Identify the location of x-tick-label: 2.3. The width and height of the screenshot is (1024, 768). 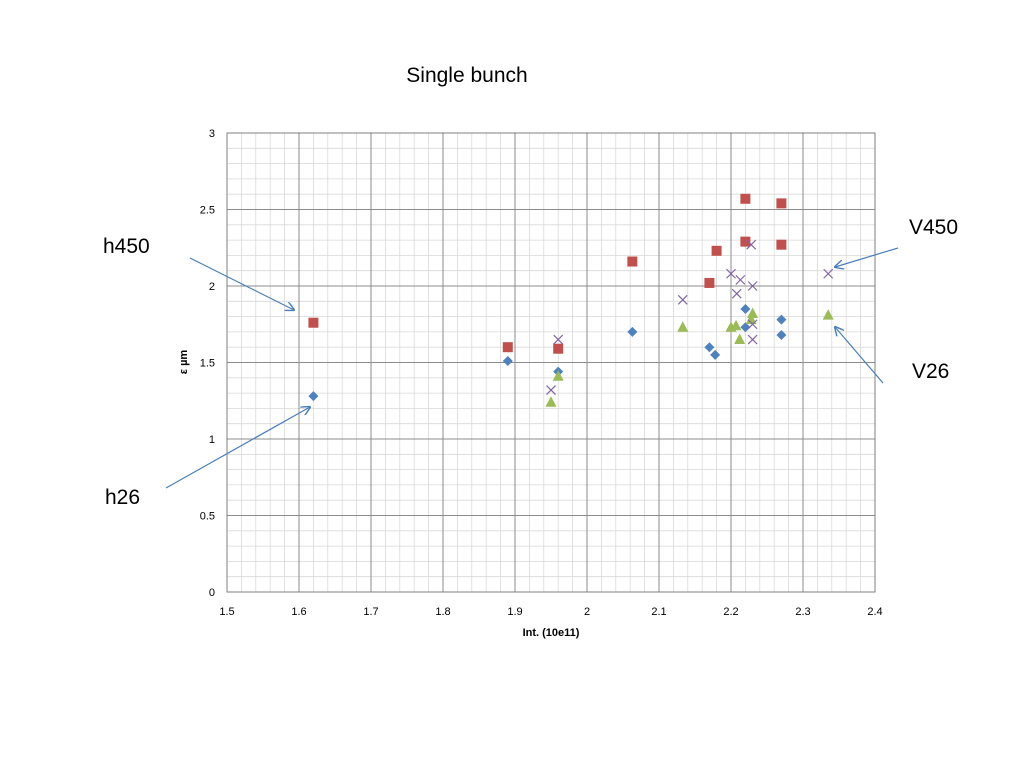
(802, 612).